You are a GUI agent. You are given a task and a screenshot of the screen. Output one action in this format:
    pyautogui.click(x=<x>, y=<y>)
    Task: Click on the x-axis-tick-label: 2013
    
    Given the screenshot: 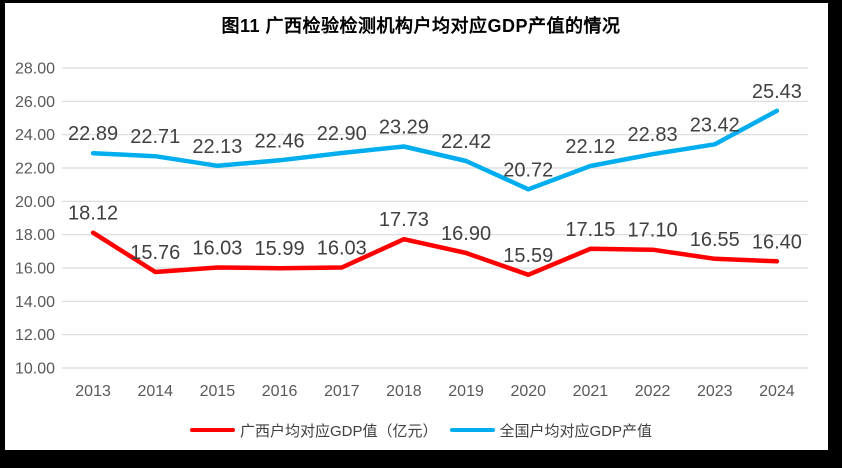 What is the action you would take?
    pyautogui.click(x=93, y=391)
    